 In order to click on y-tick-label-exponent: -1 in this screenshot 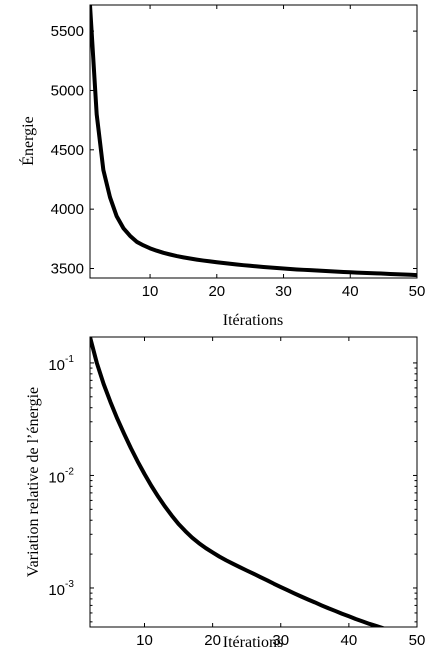, I will do `click(69, 359)`.